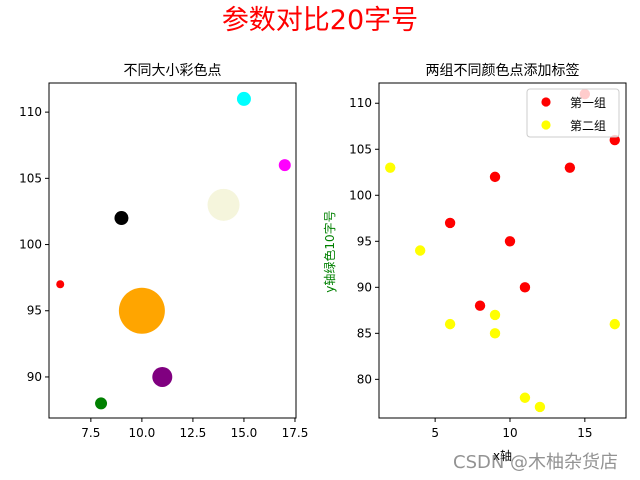  What do you see at coordinates (244, 433) in the screenshot?
I see `x-tick-label: 15.0` at bounding box center [244, 433].